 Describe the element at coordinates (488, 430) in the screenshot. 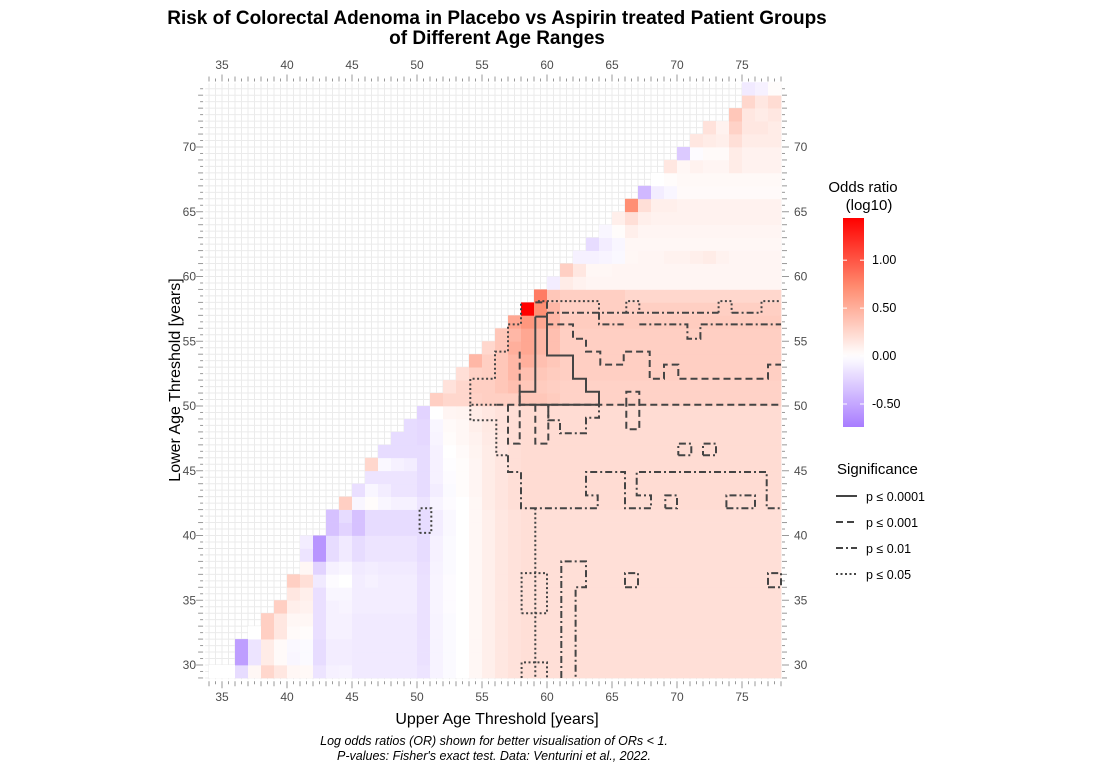

I see `contour-dotted` at that location.